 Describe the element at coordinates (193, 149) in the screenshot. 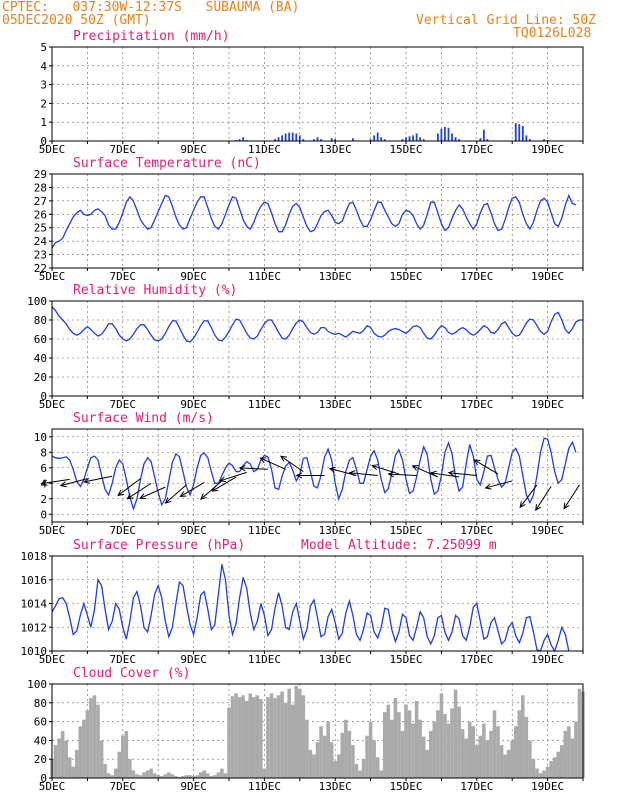

I see `x-tick-label: 9DEC` at that location.